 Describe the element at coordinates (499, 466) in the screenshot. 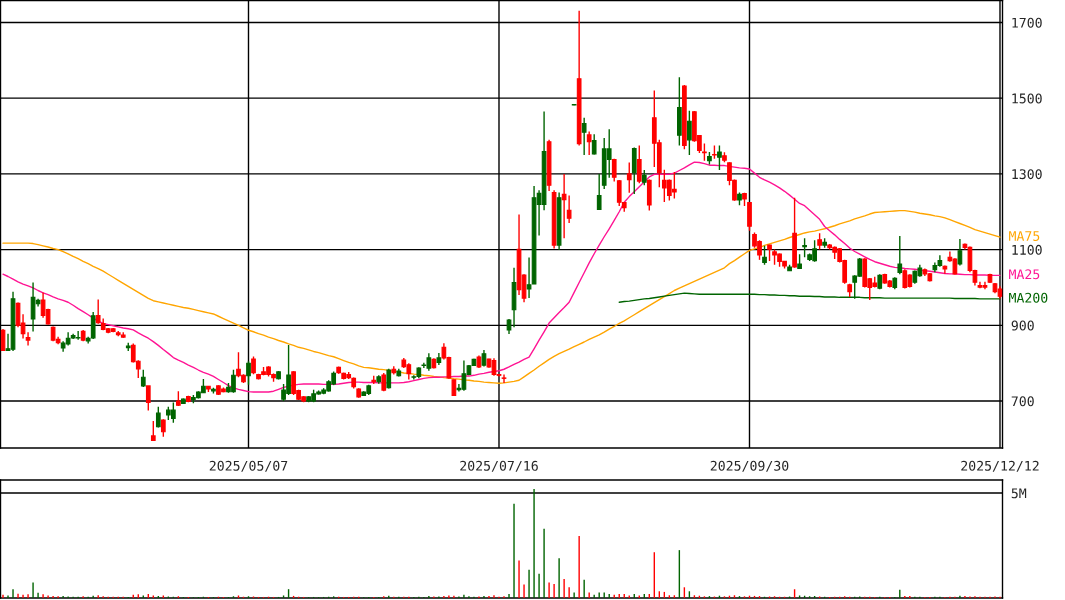

I see `x-tick-label: 2025/07/16` at that location.